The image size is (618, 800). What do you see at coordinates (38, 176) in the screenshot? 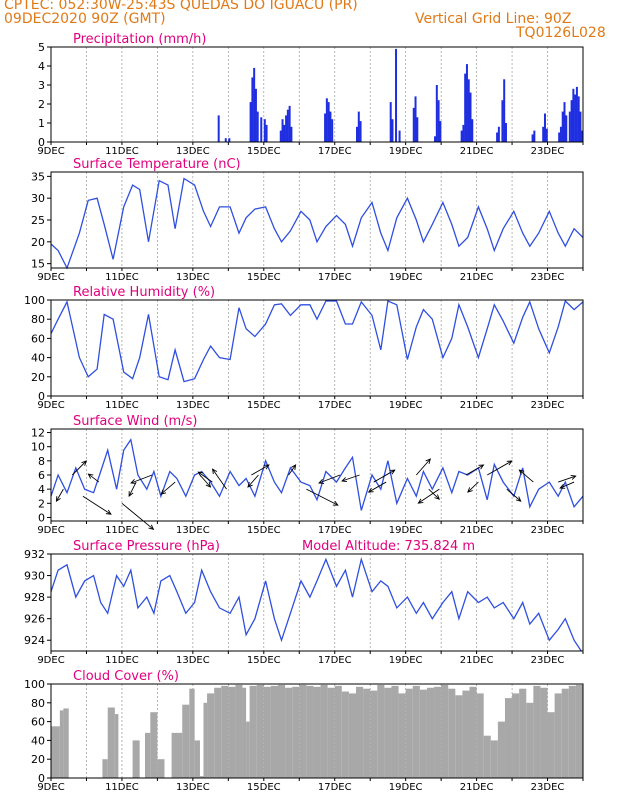
I see `y-tick-label: 35` at bounding box center [38, 176].